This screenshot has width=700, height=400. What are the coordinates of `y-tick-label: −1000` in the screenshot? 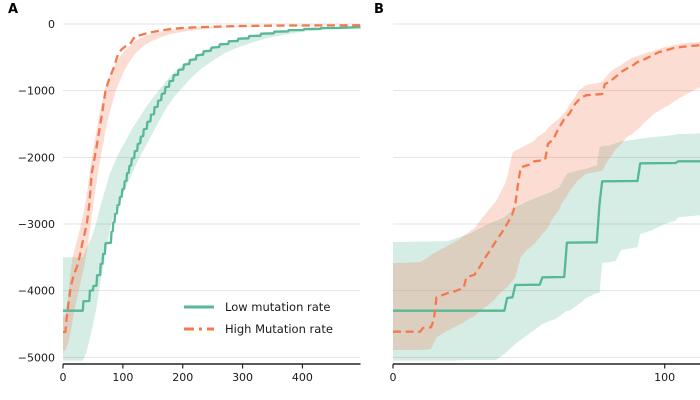 It's located at (36, 91).